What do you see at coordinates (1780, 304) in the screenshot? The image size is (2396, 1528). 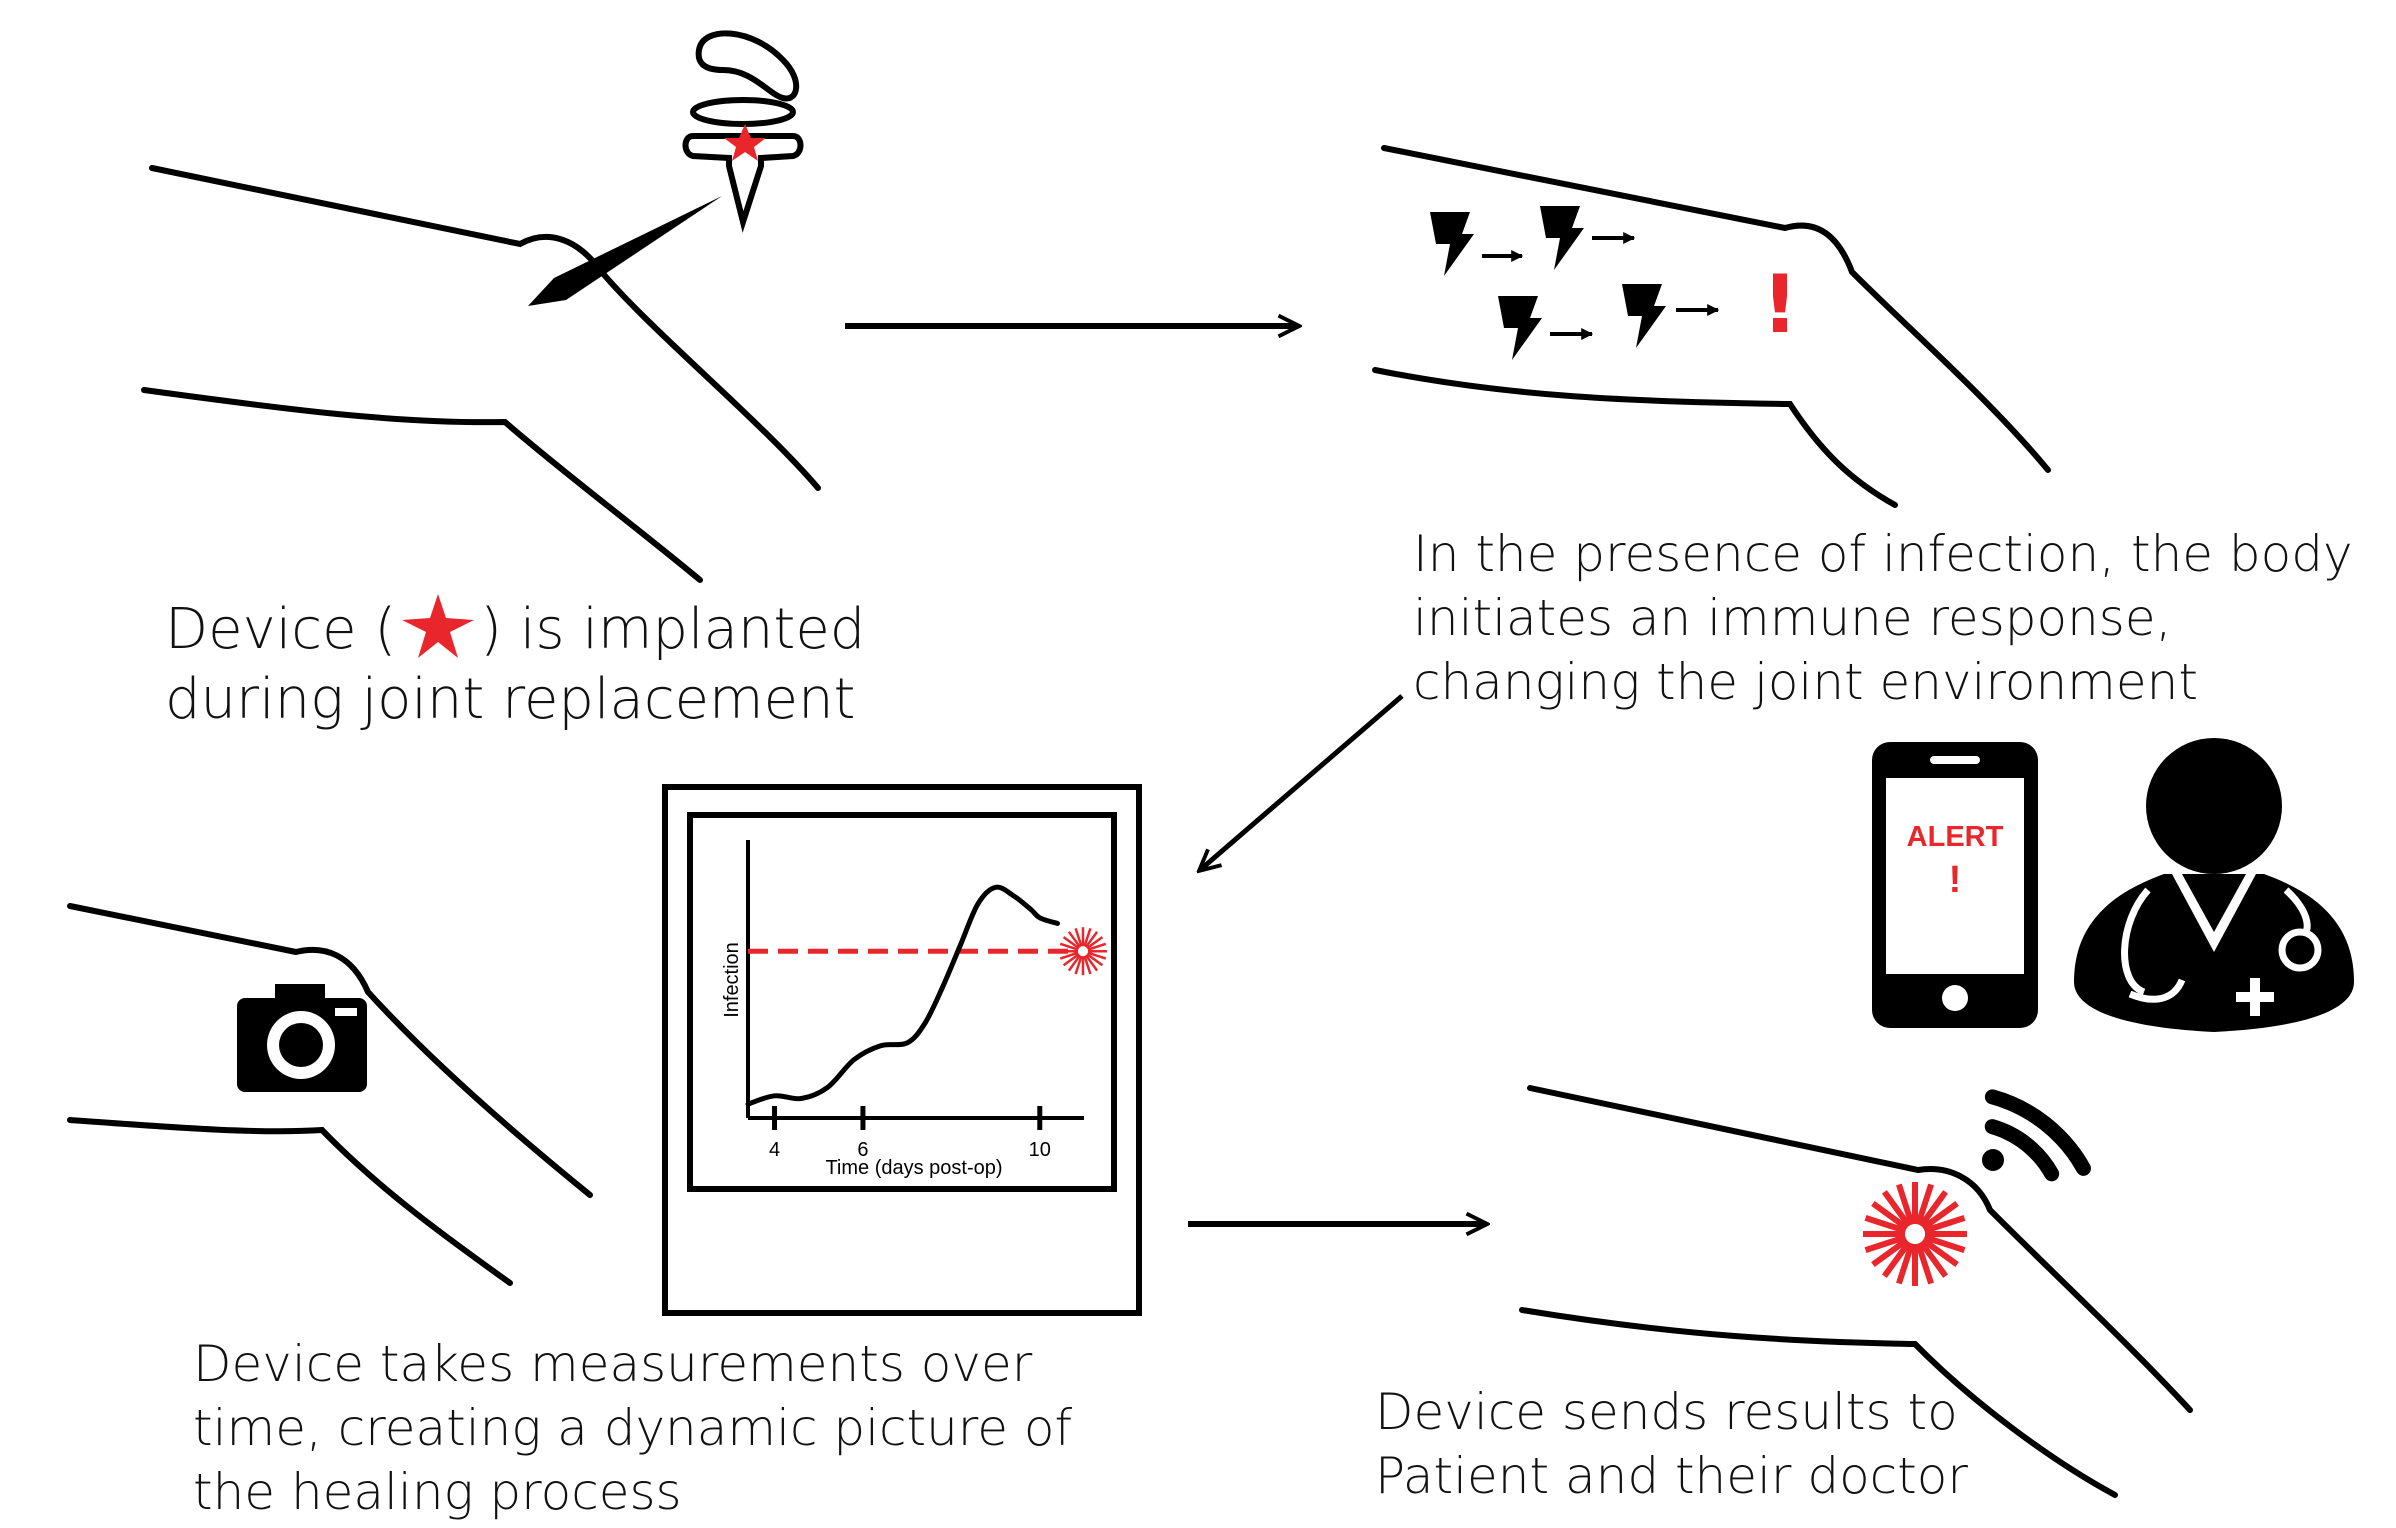 I see `exclamation-icon: !` at bounding box center [1780, 304].